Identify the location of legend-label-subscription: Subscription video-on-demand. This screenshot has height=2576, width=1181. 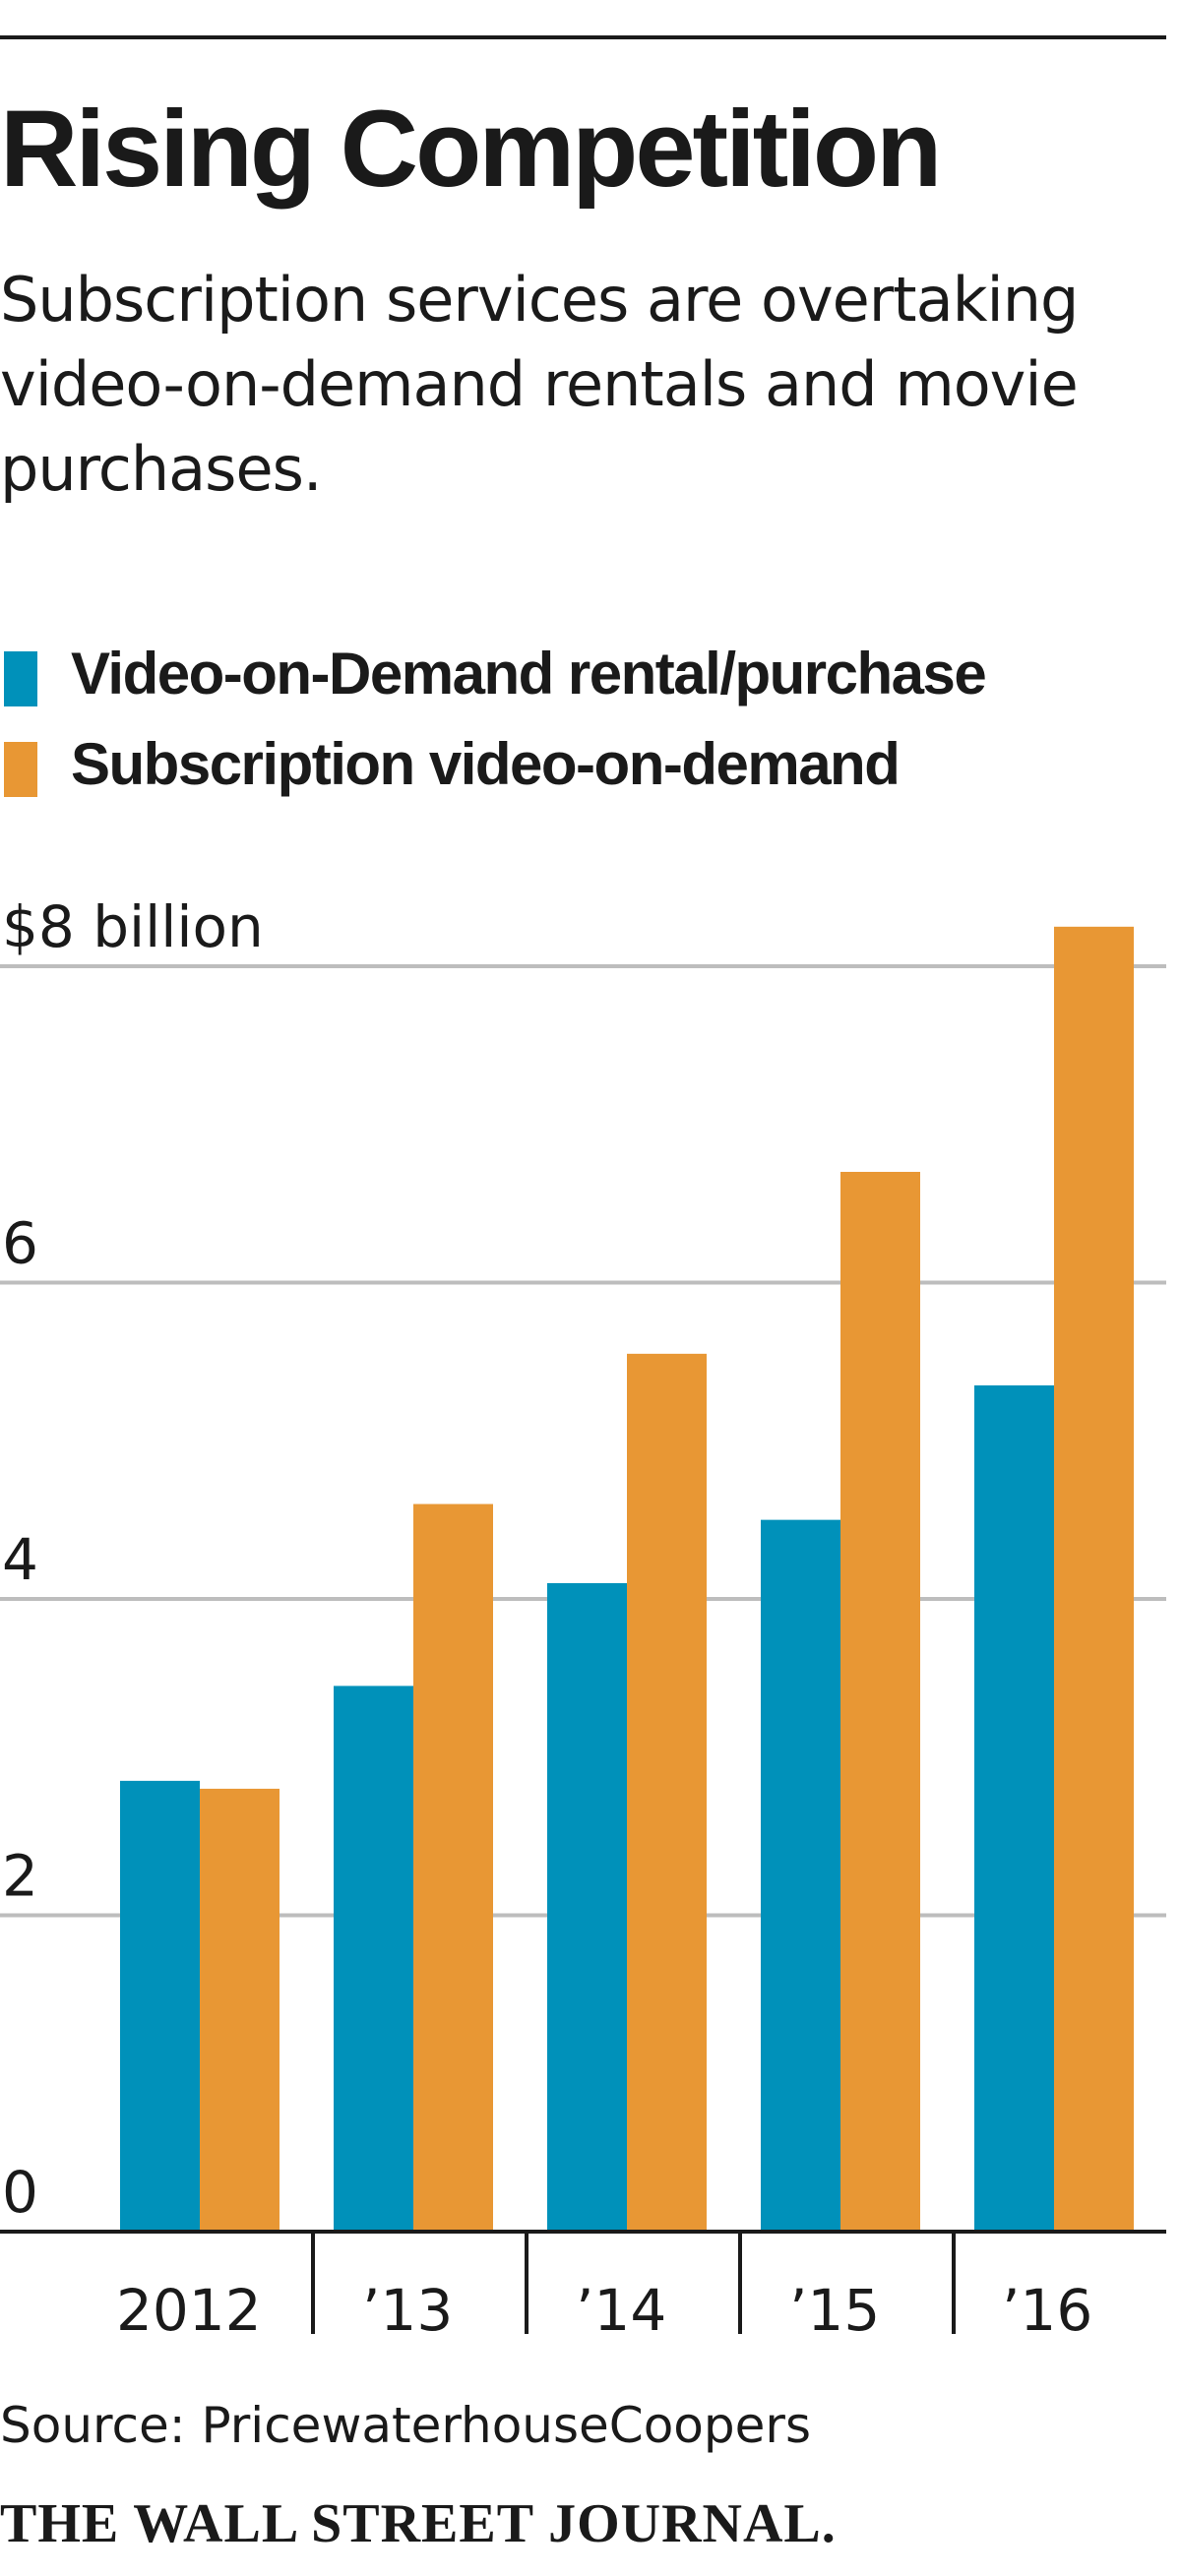
(486, 764).